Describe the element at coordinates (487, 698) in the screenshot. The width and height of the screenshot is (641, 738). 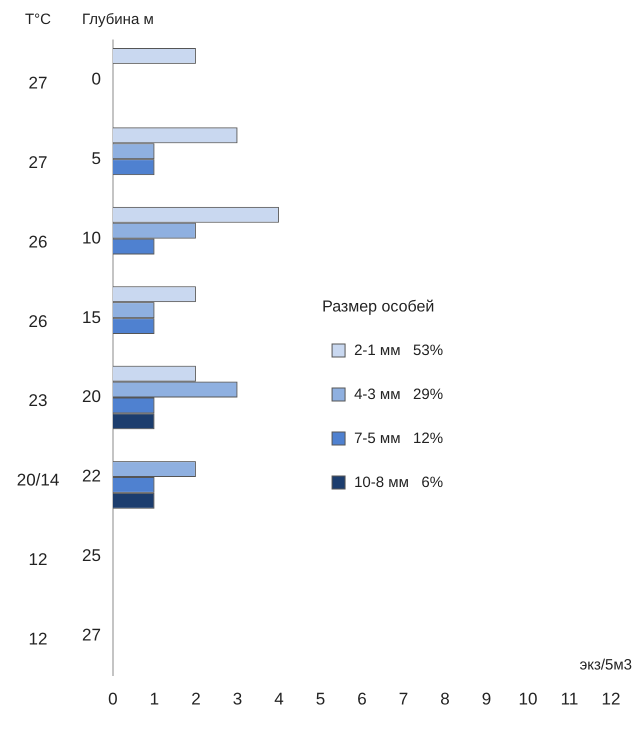
I see `x-tick-label: 9` at that location.